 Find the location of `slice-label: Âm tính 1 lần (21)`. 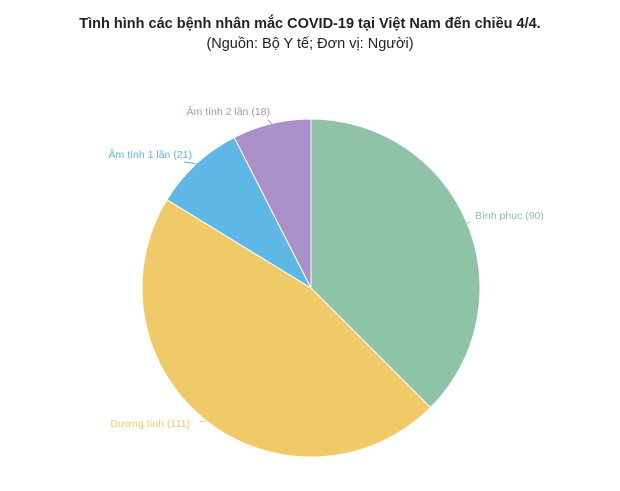

slice-label: Âm tính 1 lần (21) is located at coordinates (150, 154).